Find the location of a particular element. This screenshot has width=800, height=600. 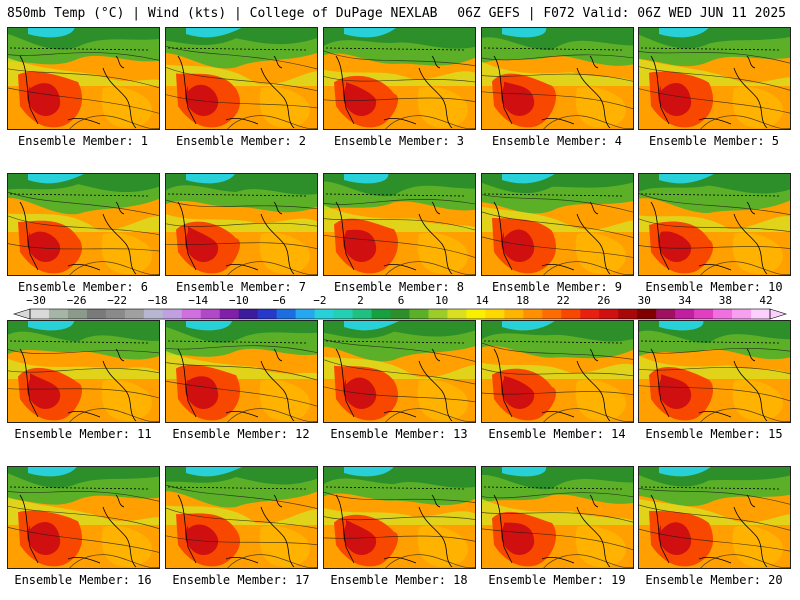

colorbar-tick-label: 6 is located at coordinates (401, 300).